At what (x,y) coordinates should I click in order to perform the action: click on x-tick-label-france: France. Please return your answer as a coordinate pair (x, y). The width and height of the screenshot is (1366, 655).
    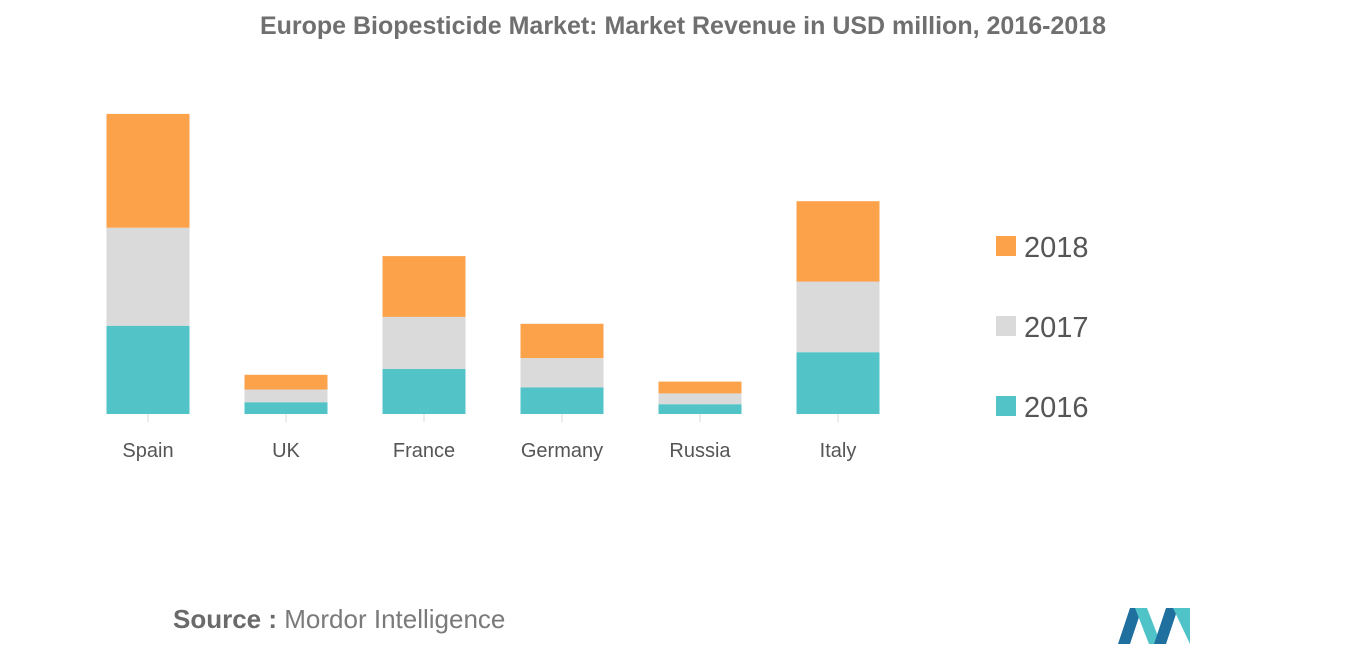
    Looking at the image, I should click on (424, 451).